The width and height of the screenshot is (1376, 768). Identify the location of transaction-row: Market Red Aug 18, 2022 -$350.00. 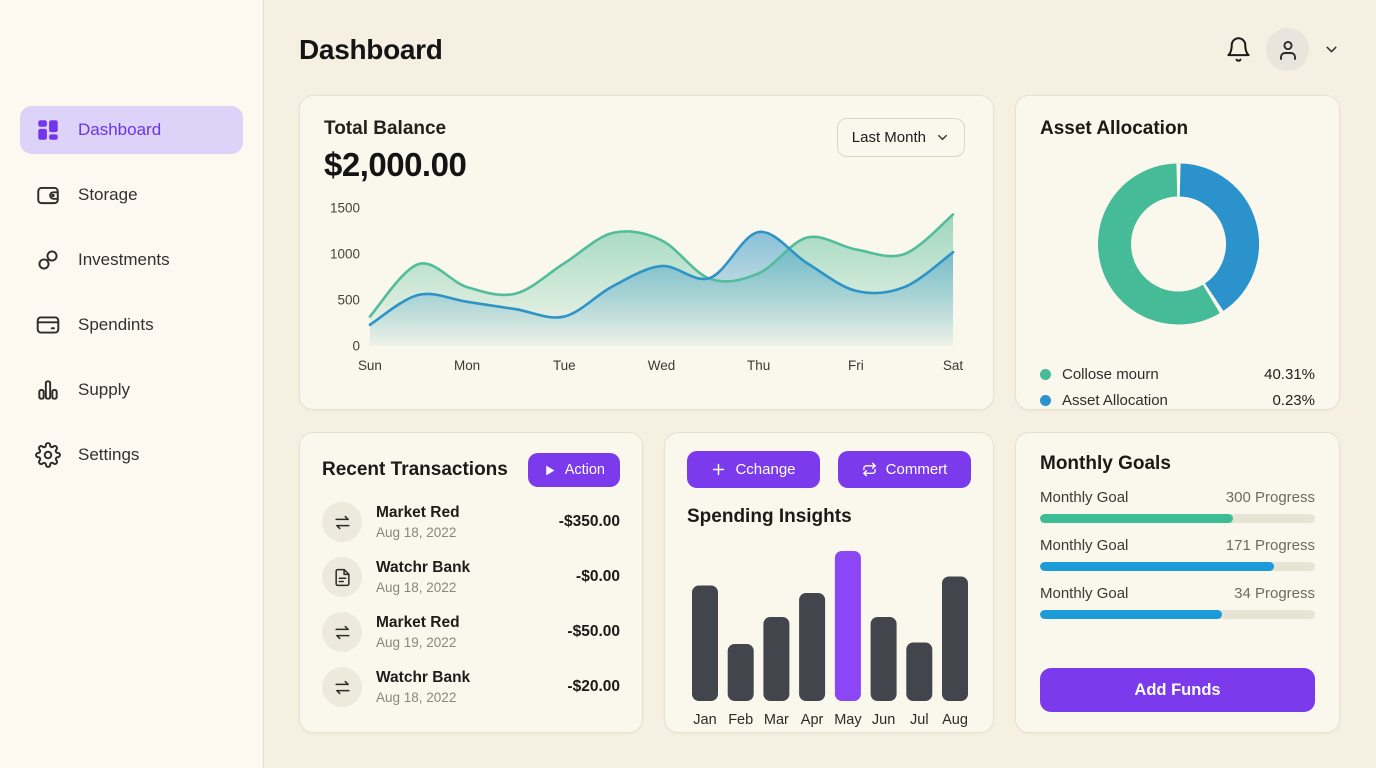
(471, 522).